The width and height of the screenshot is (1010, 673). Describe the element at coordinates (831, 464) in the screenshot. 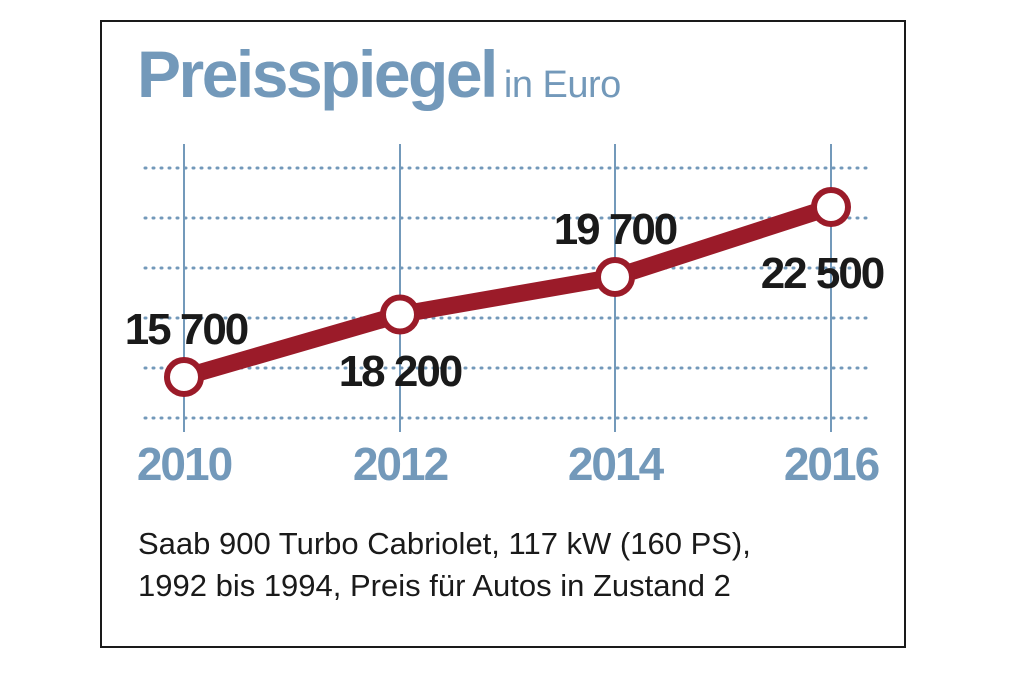

I see `x-tick-label-2016: 2016` at that location.